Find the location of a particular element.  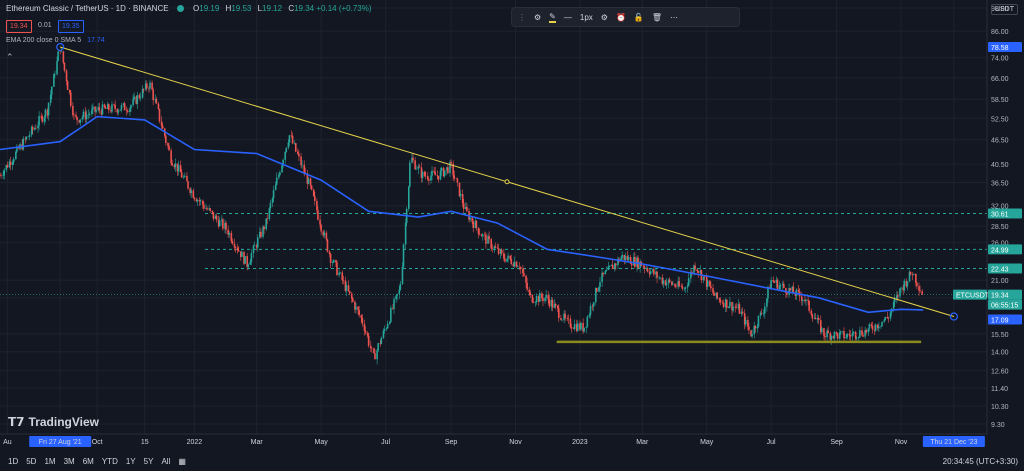

currency-label: USDT is located at coordinates (1004, 9).